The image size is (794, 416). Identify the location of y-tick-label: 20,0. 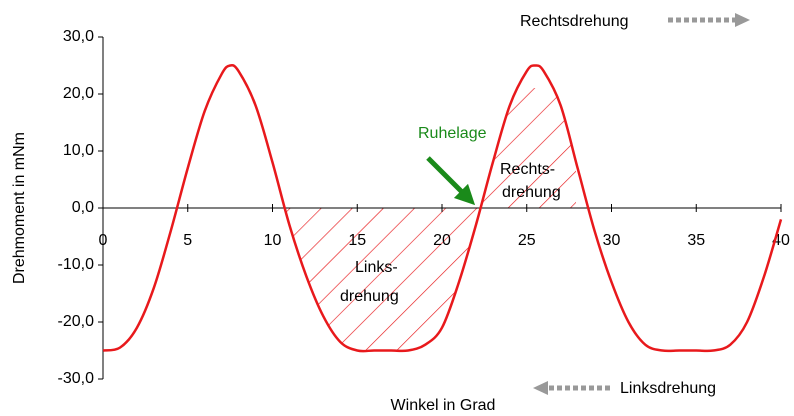
(78, 93).